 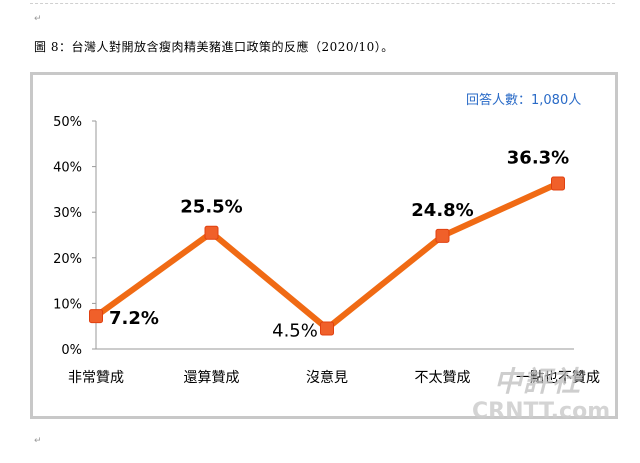 I want to click on y-tick-label: 40%, so click(x=67, y=168).